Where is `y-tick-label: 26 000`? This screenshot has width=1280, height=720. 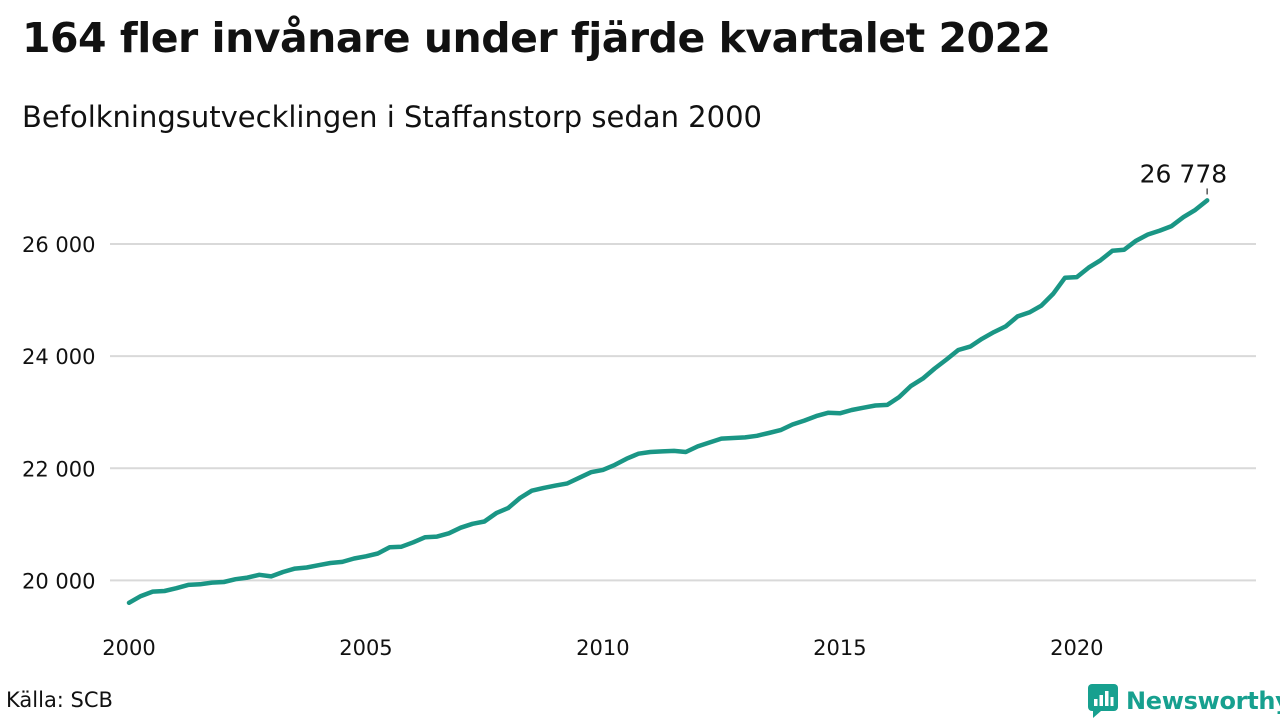
y-tick-label: 26 000 is located at coordinates (58, 245).